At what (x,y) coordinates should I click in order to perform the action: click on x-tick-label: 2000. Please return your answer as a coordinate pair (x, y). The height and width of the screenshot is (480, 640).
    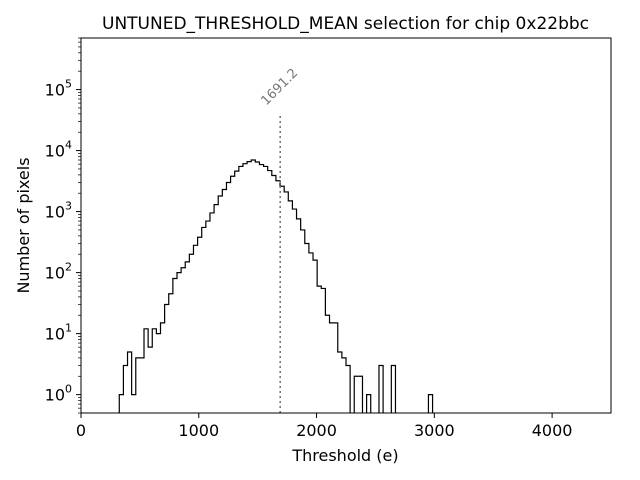
    Looking at the image, I should click on (316, 430).